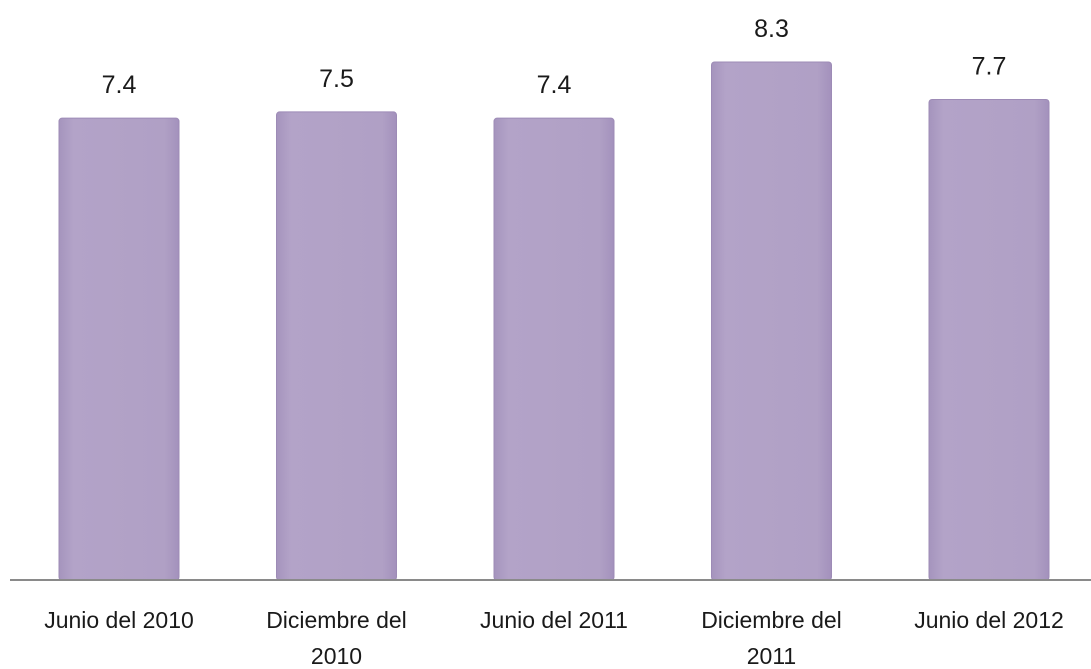  What do you see at coordinates (989, 66) in the screenshot?
I see `bar-value-label: 7.7` at bounding box center [989, 66].